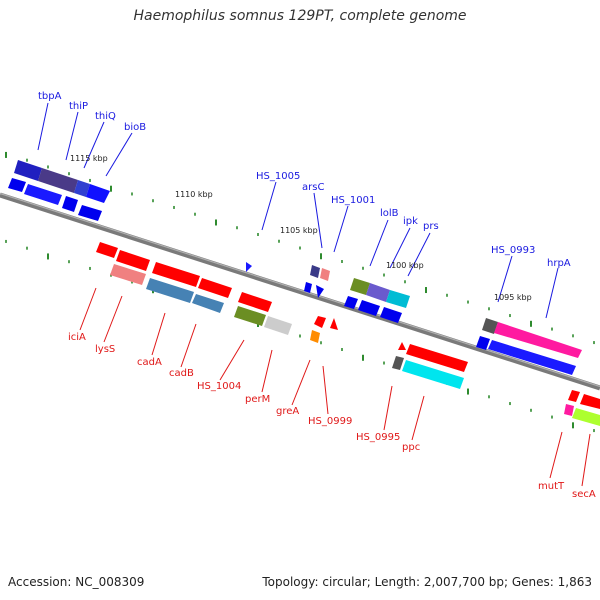 Image resolution: width=600 pixels, height=600 pixels. I want to click on tick-label-1110: 1110 kbp, so click(194, 194).